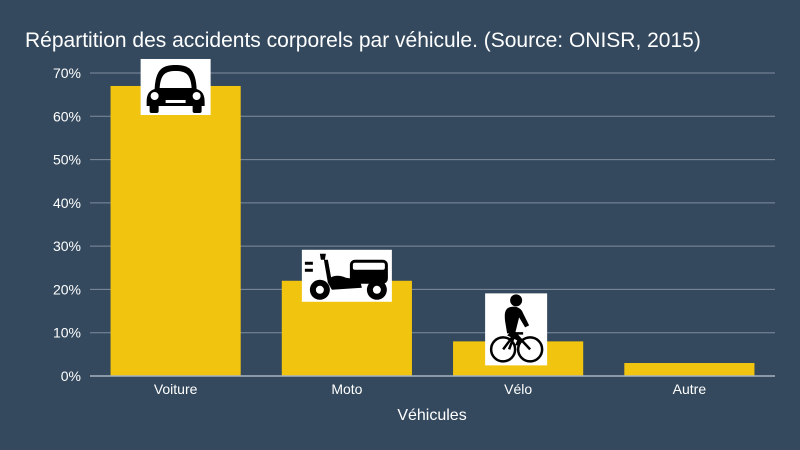  Describe the element at coordinates (67, 333) in the screenshot. I see `y-tick-label: 10%` at that location.